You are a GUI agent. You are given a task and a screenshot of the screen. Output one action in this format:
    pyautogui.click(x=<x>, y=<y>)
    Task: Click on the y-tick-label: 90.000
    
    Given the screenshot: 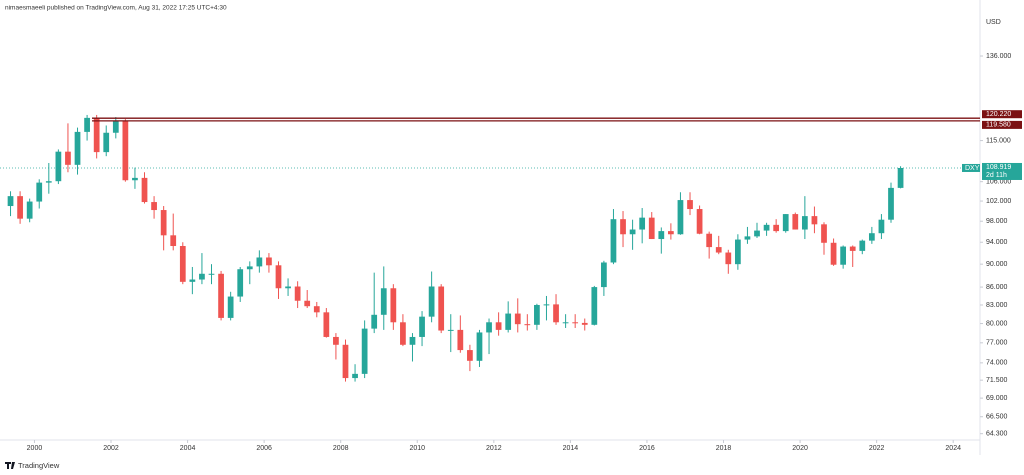 What is the action you would take?
    pyautogui.click(x=997, y=264)
    